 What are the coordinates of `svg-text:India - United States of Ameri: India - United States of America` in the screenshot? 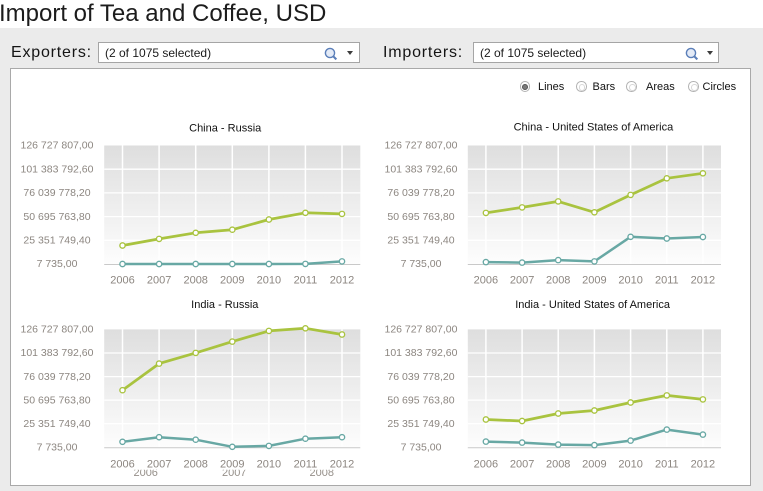 It's located at (593, 305).